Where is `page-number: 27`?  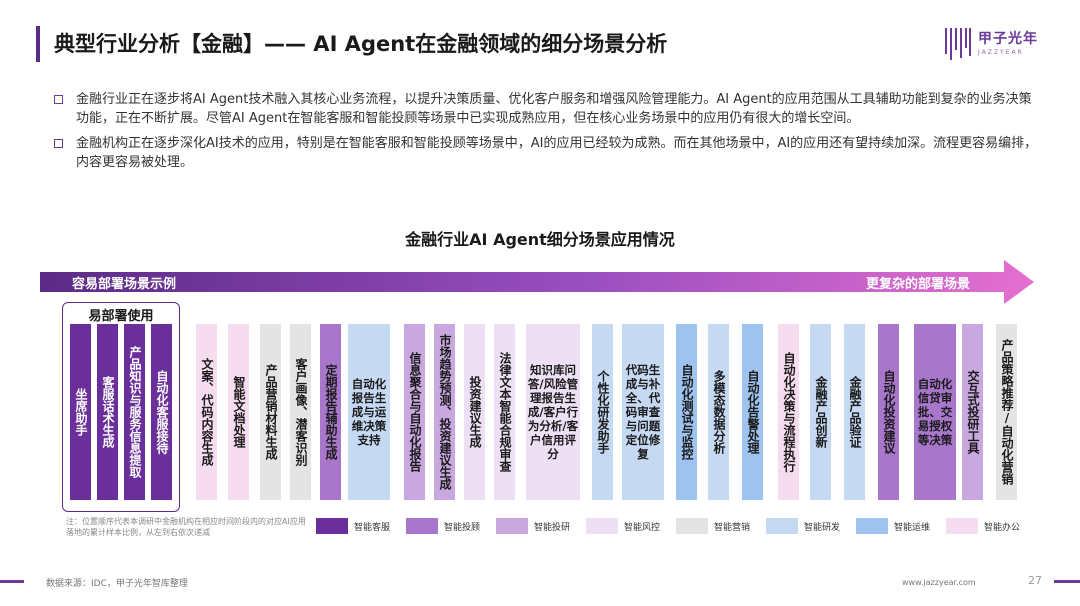 page-number: 27 is located at coordinates (1035, 580).